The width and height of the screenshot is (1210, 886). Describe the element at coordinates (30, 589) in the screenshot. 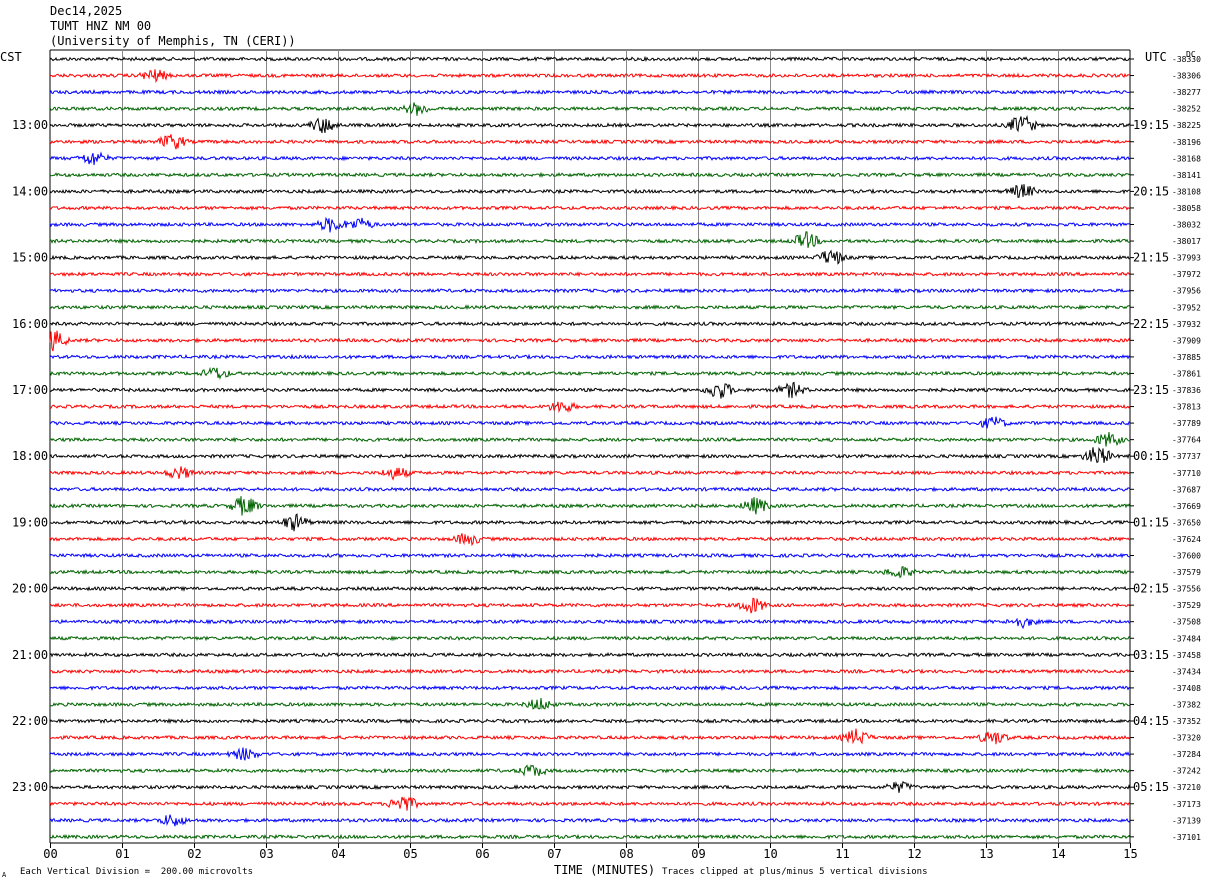

I see `cst-hour-label: 20:00` at that location.